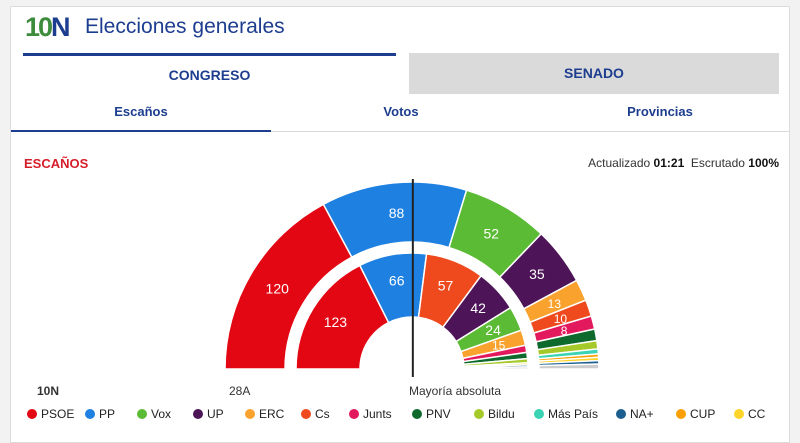 This screenshot has height=443, width=800. I want to click on counted-value: 100%, so click(763, 163).